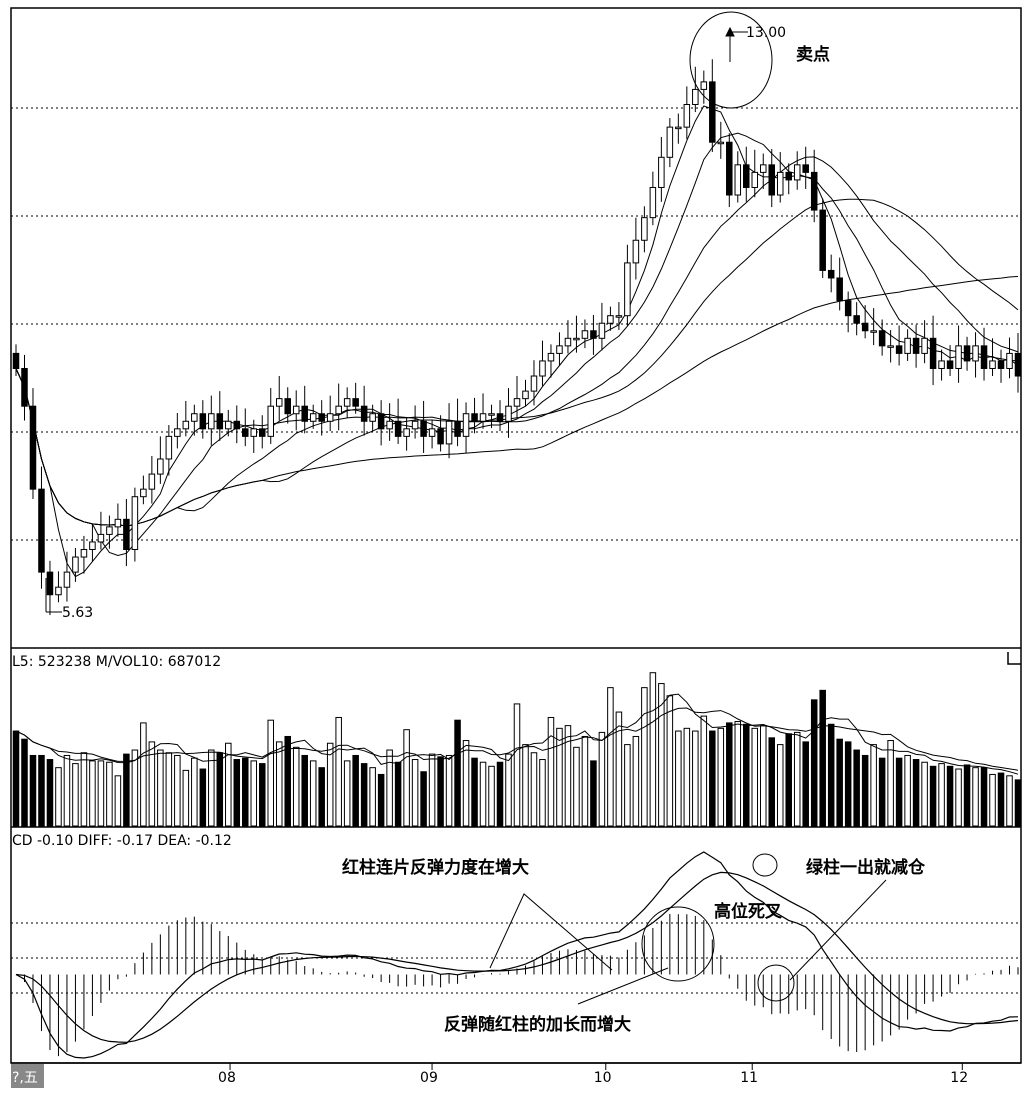  What do you see at coordinates (429, 1078) in the screenshot?
I see `x-tick-label: 09` at bounding box center [429, 1078].